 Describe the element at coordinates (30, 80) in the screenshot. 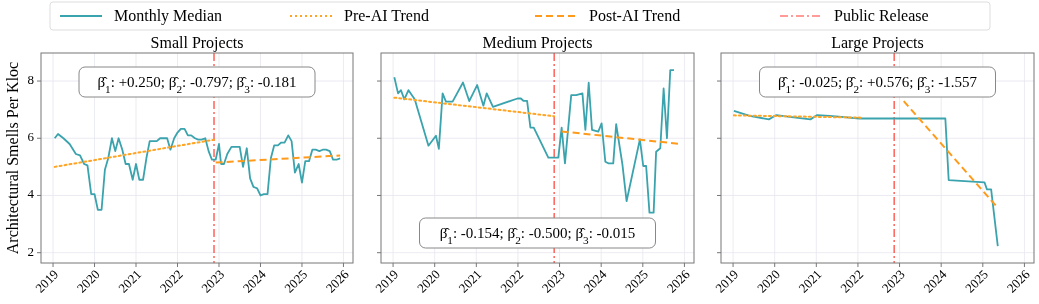

I see `y-tick-label: 8` at that location.